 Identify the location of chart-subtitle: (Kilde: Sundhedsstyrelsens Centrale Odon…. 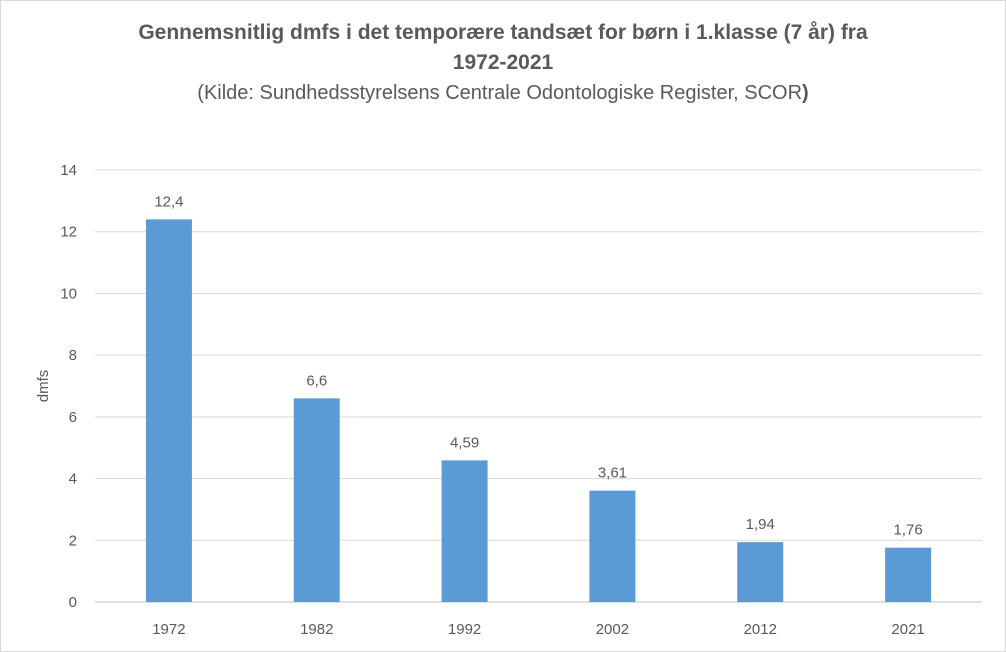
(503, 93).